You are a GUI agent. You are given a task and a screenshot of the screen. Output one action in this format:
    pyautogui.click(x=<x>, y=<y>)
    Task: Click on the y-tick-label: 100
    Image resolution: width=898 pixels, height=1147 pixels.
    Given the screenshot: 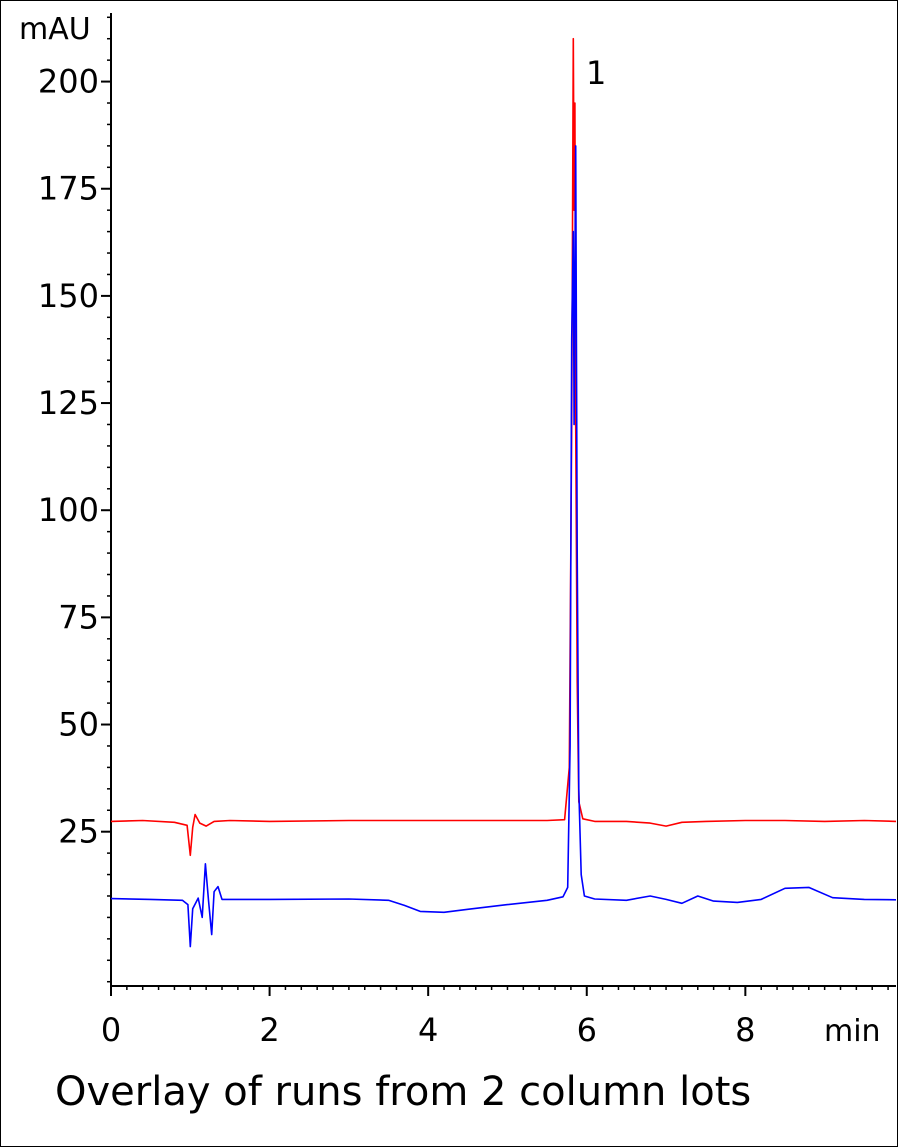 What is the action you would take?
    pyautogui.click(x=68, y=510)
    